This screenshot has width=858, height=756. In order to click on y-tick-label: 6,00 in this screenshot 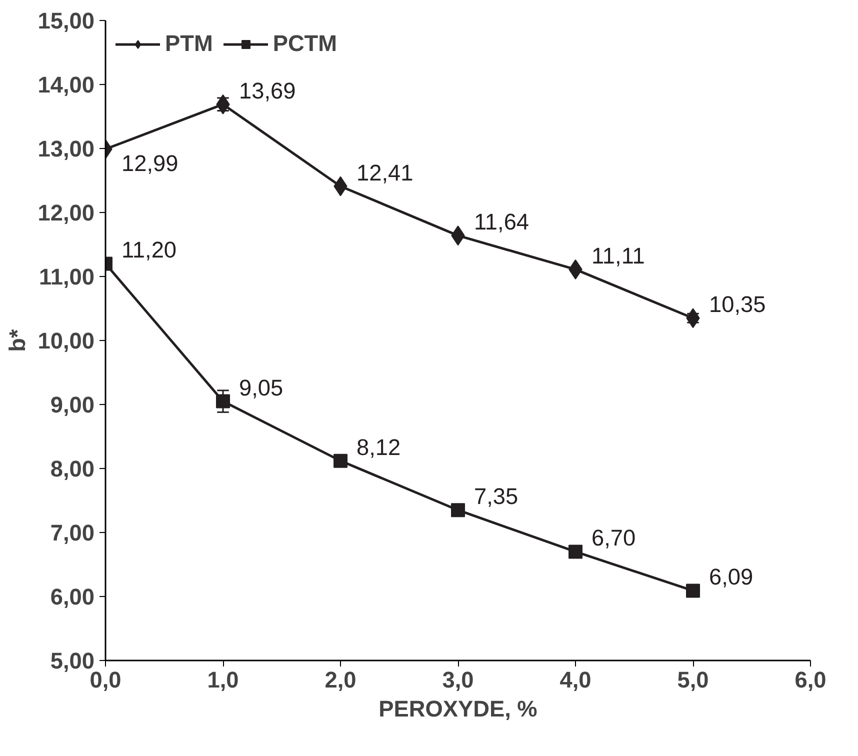, I will do `click(72, 597)`.